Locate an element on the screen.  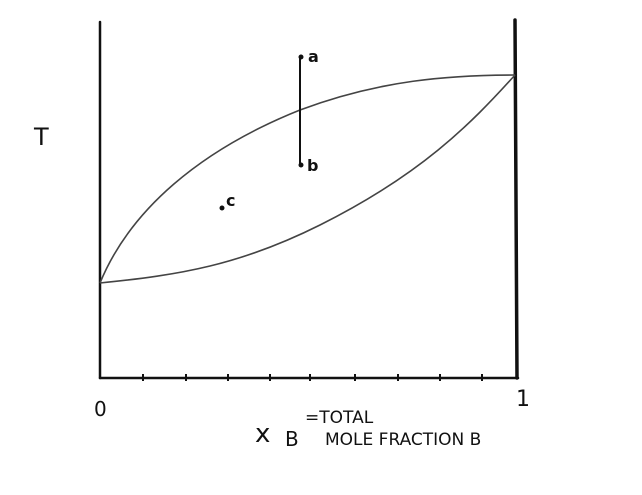
x-label-subscript: B is located at coordinates (292, 439).